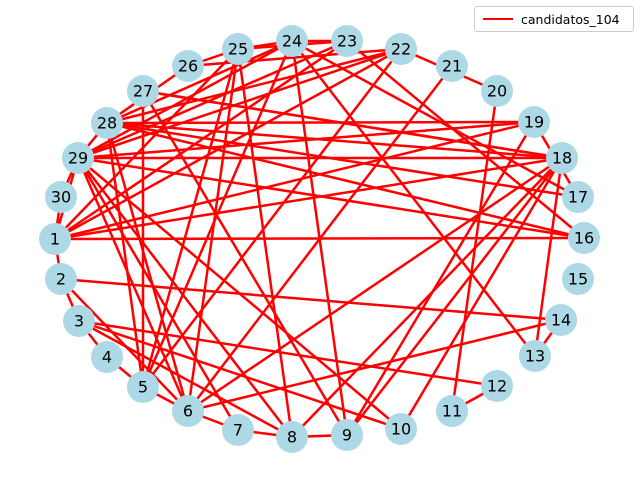  I want to click on legend-line-swatch, so click(498, 19).